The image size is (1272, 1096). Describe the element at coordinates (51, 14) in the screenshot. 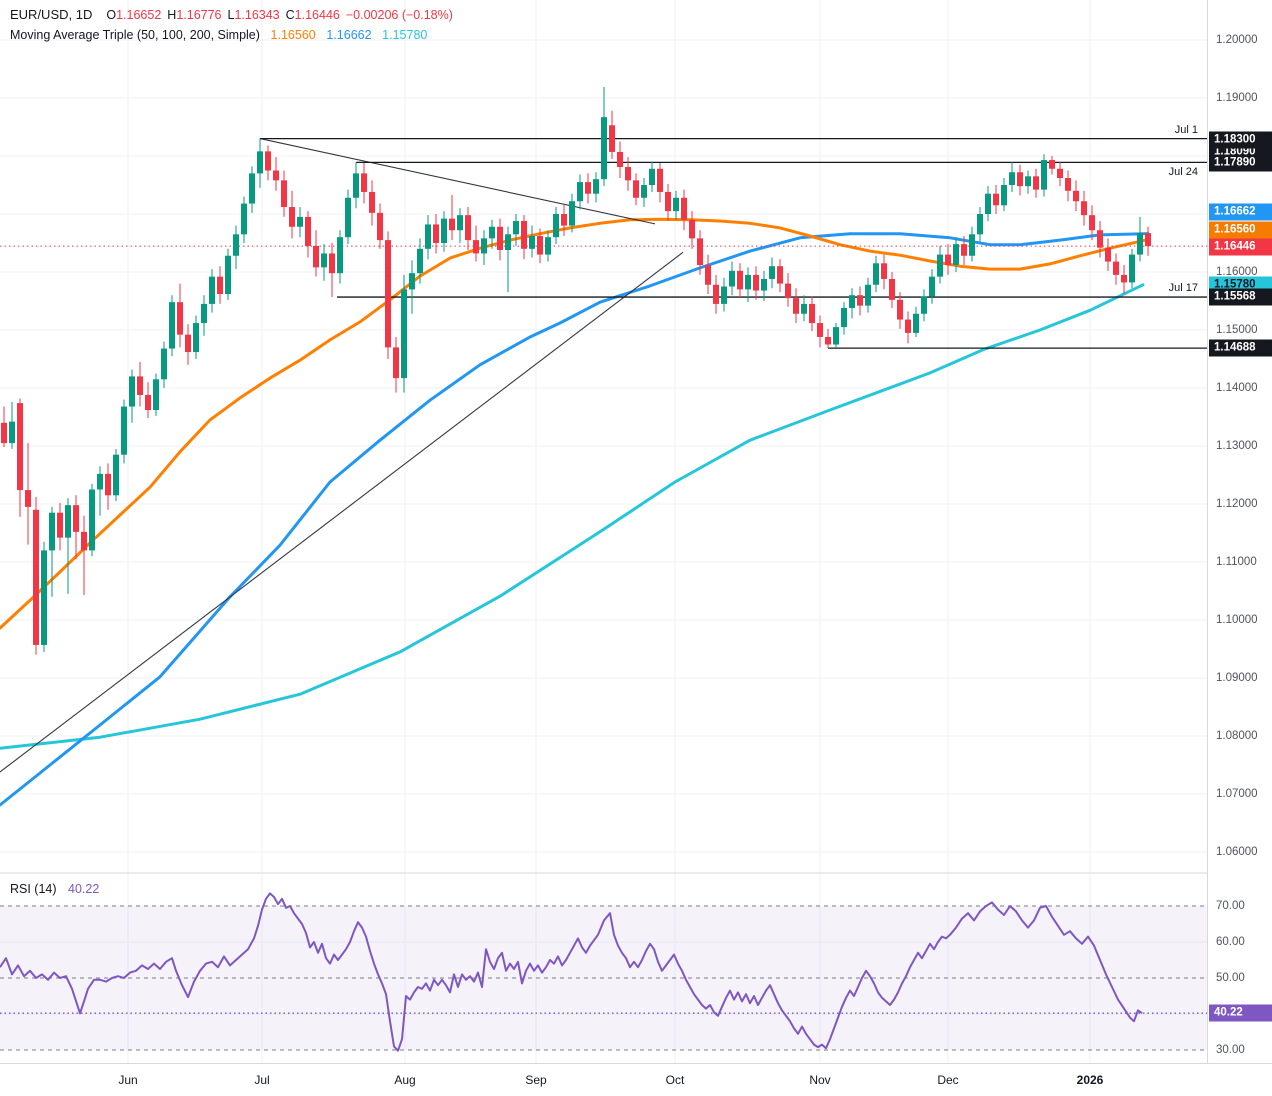

I see `symbol-title: EUR/USD, 1D` at that location.